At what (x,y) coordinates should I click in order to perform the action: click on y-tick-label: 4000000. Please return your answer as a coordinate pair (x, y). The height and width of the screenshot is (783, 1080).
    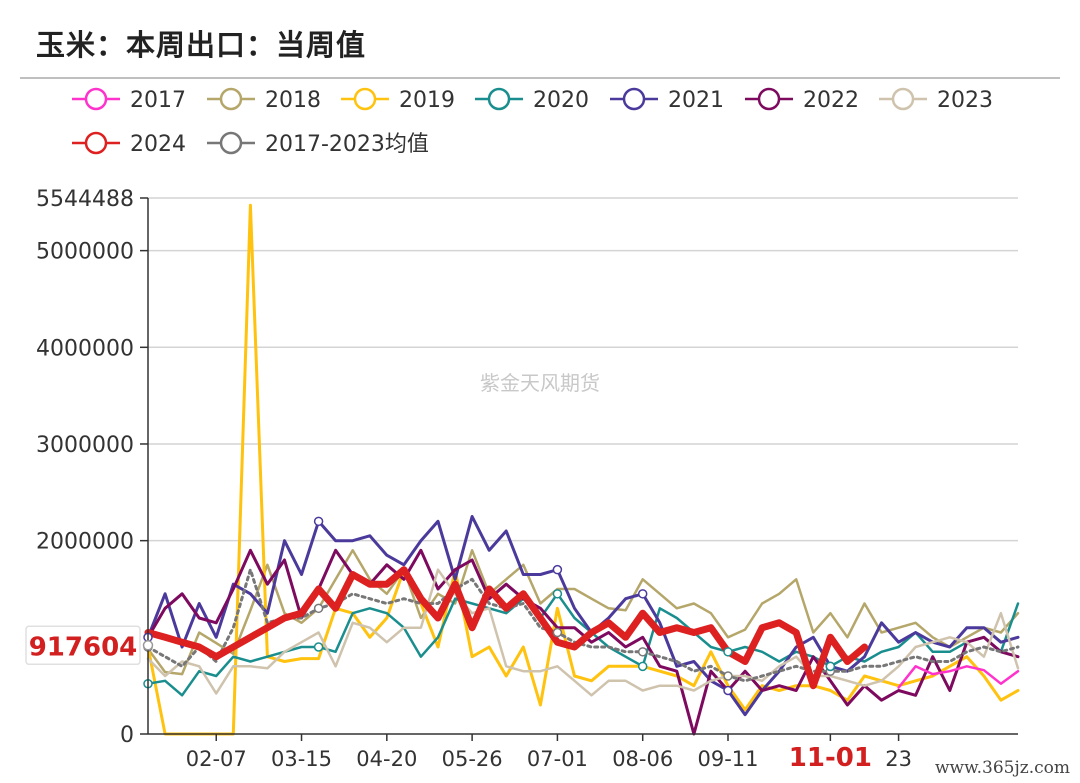
    Looking at the image, I should click on (85, 348).